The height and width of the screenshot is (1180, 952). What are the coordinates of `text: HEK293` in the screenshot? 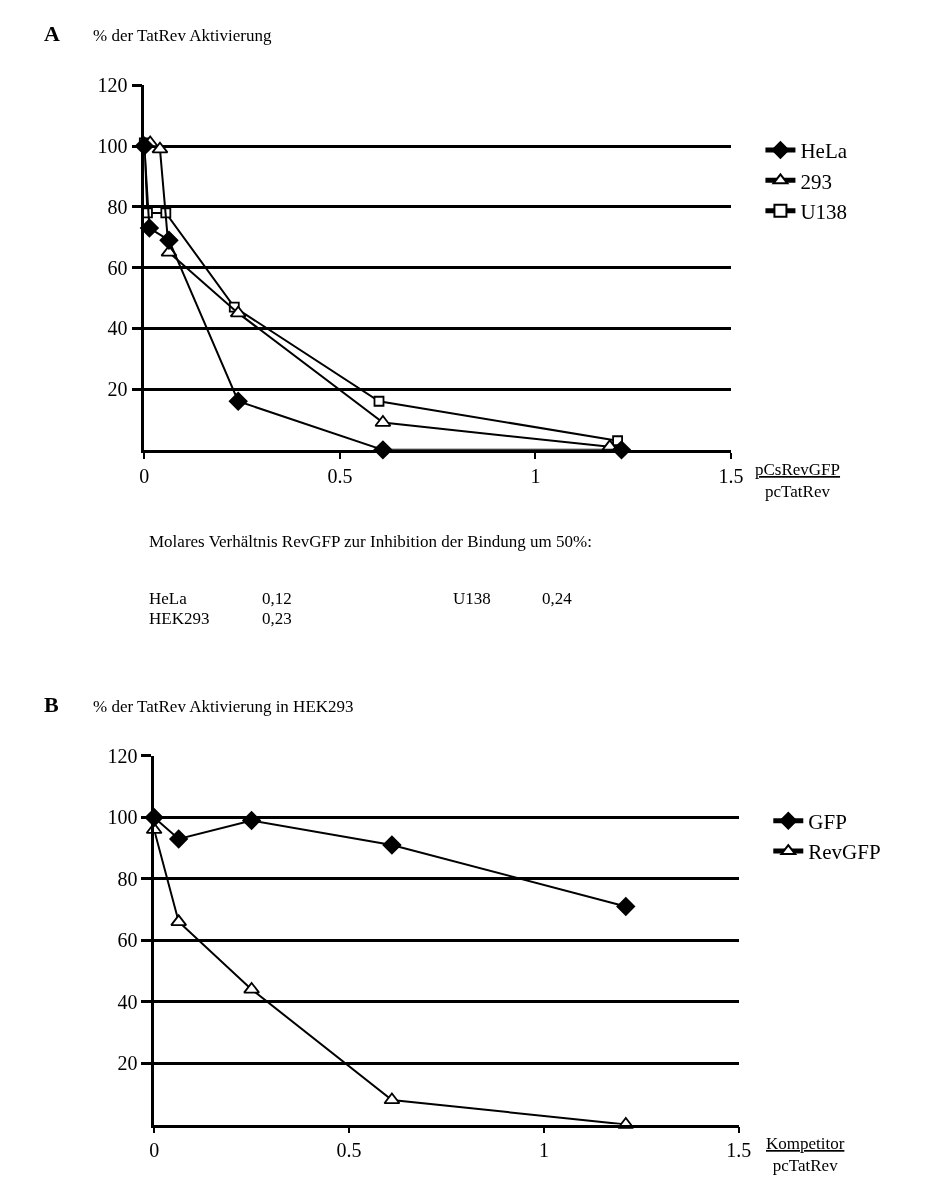 It's located at (179, 618).